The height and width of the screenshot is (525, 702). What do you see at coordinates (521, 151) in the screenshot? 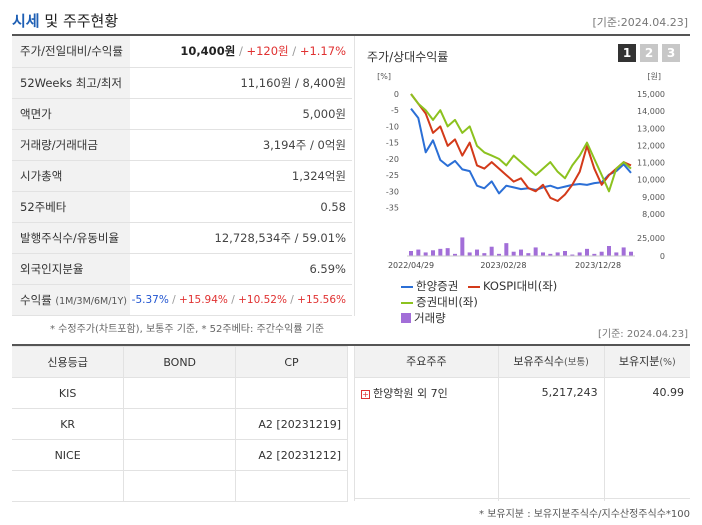
I see `stock-price-line` at bounding box center [521, 151].